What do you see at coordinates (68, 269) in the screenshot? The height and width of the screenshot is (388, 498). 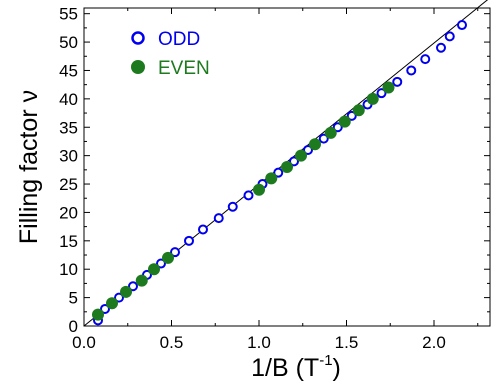 I see `y-tick-label: 10` at bounding box center [68, 269].